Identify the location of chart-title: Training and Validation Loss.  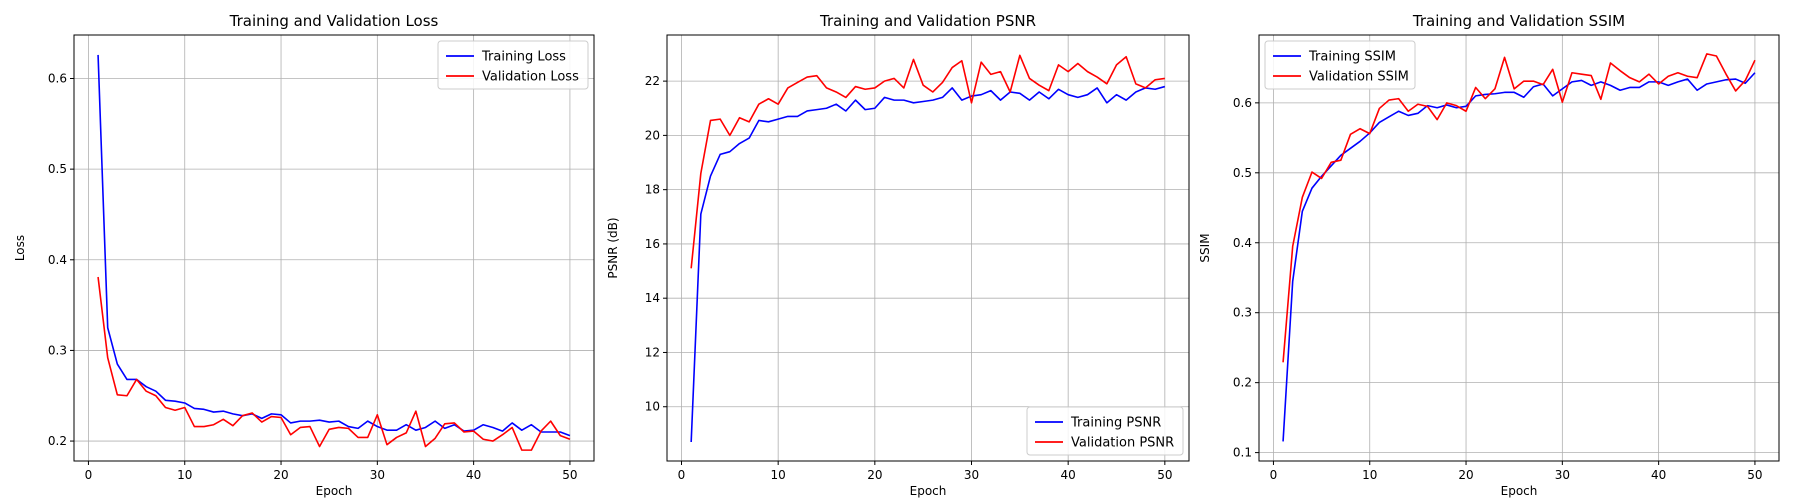
(334, 21).